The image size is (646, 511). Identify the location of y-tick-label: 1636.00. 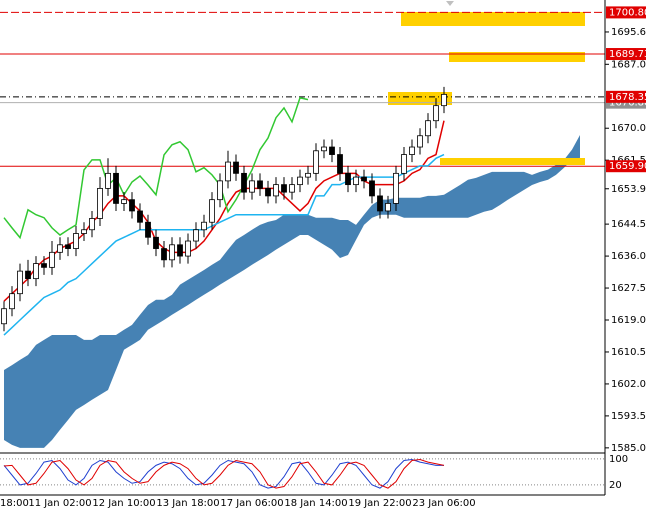
(628, 256).